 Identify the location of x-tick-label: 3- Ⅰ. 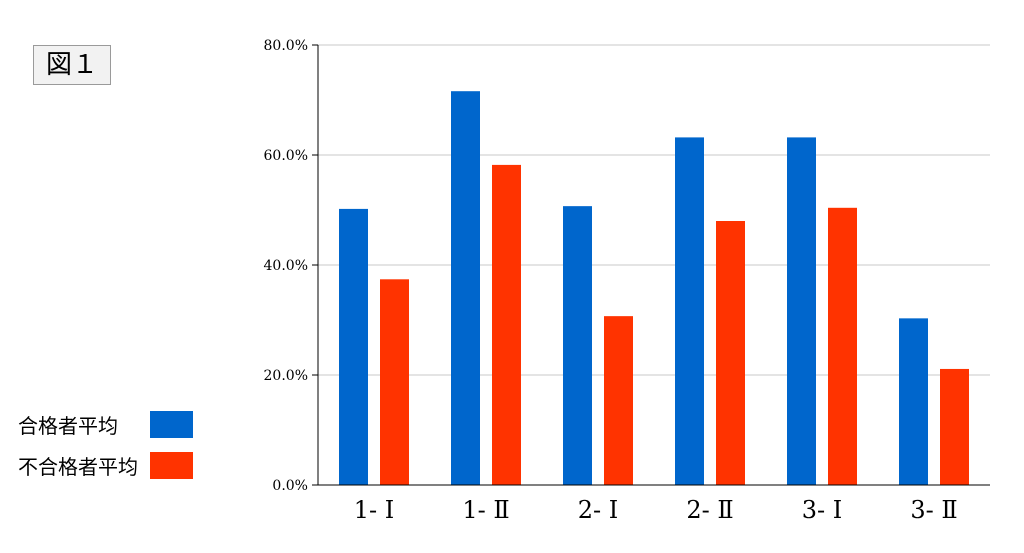
(822, 510).